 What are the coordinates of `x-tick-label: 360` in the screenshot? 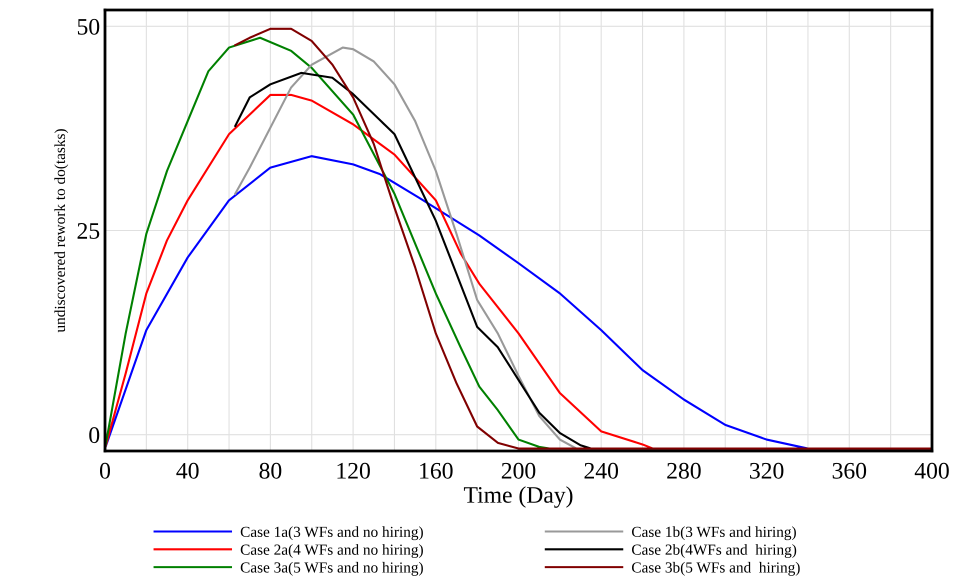 It's located at (849, 470).